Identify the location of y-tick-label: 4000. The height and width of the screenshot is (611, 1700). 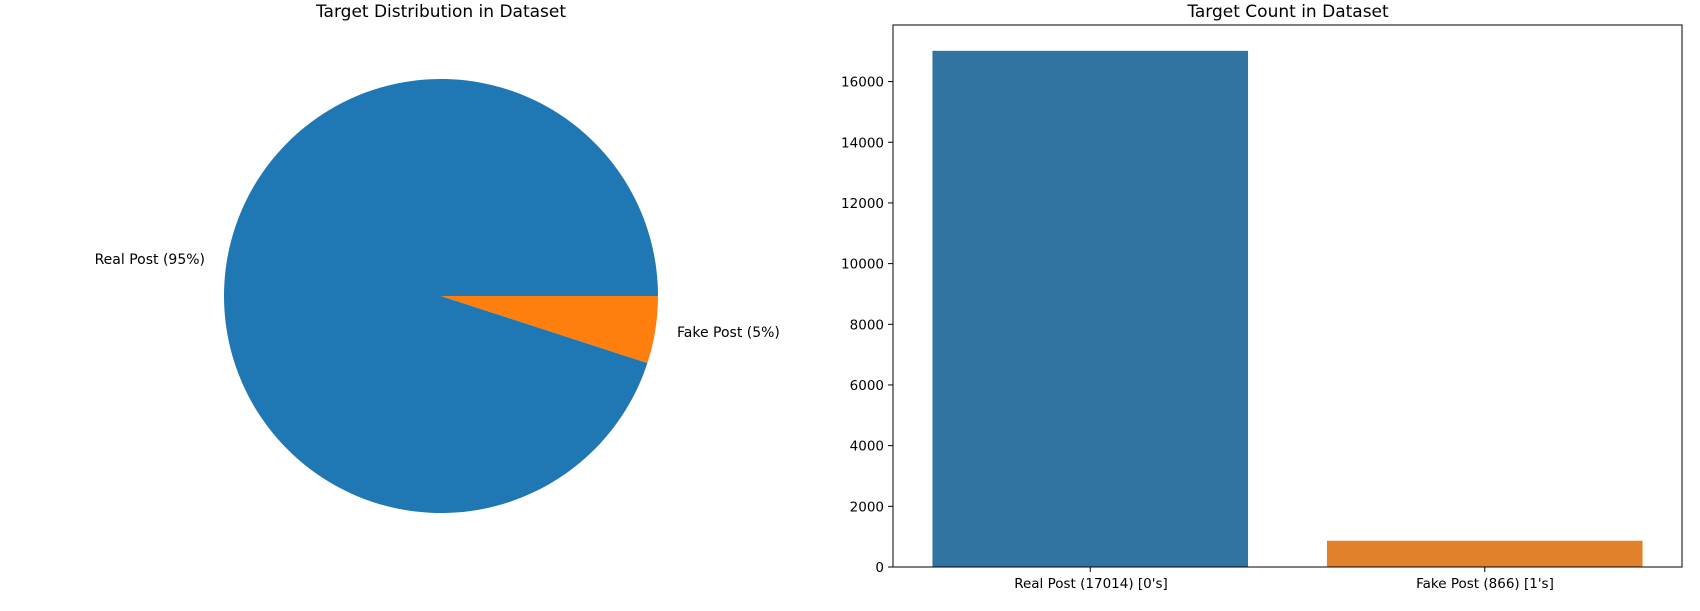
(867, 447).